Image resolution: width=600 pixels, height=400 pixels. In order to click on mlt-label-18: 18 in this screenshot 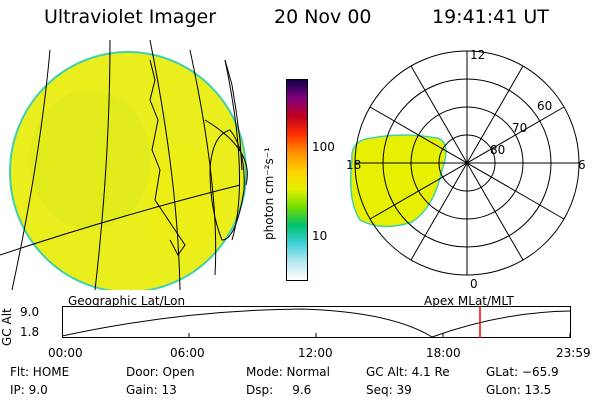, I will do `click(354, 165)`.